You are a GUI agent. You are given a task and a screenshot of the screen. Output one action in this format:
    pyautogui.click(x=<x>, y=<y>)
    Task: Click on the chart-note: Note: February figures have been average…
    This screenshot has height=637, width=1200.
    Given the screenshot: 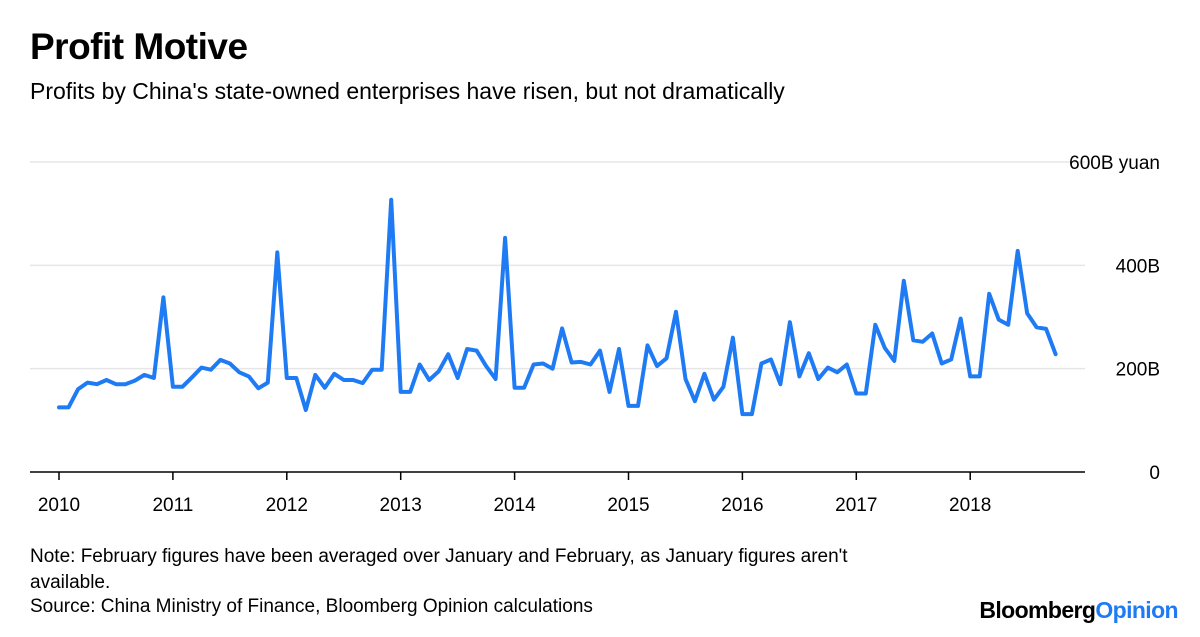 What is the action you would take?
    pyautogui.click(x=439, y=569)
    